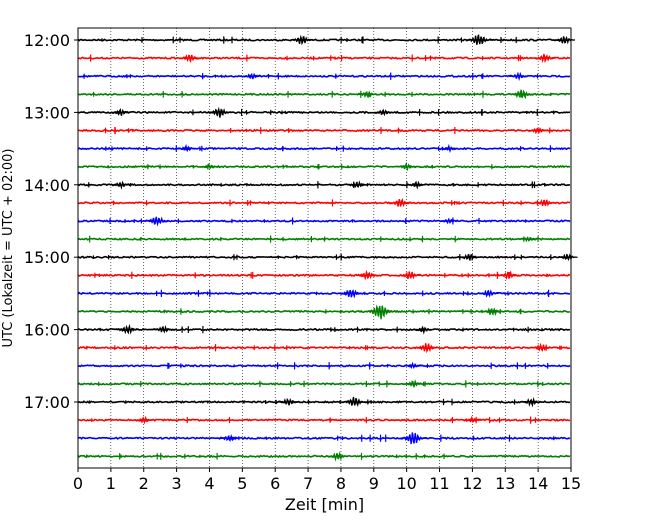 This screenshot has height=520, width=650. Describe the element at coordinates (78, 483) in the screenshot. I see `x-tick-label: 0` at that location.